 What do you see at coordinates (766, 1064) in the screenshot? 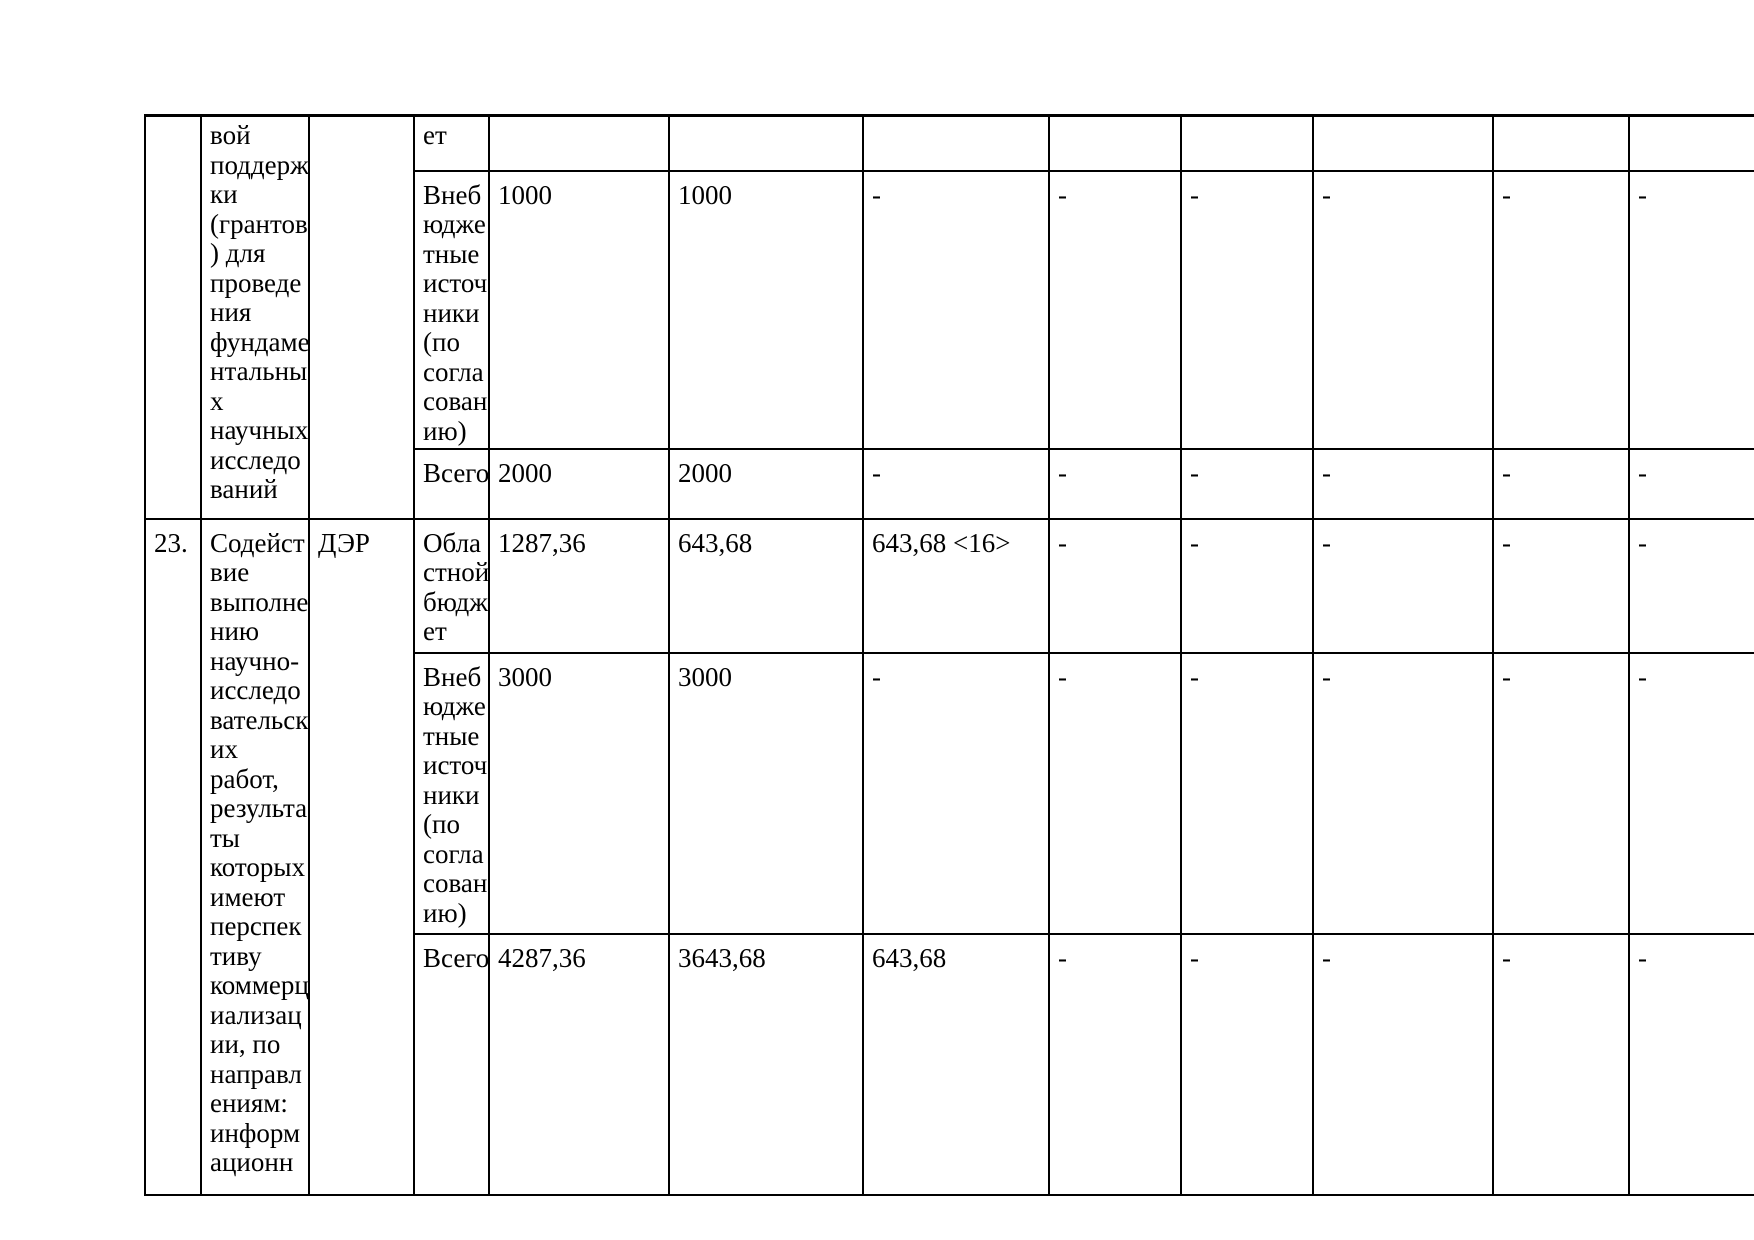
I see `value-cell: 3643,68` at bounding box center [766, 1064].